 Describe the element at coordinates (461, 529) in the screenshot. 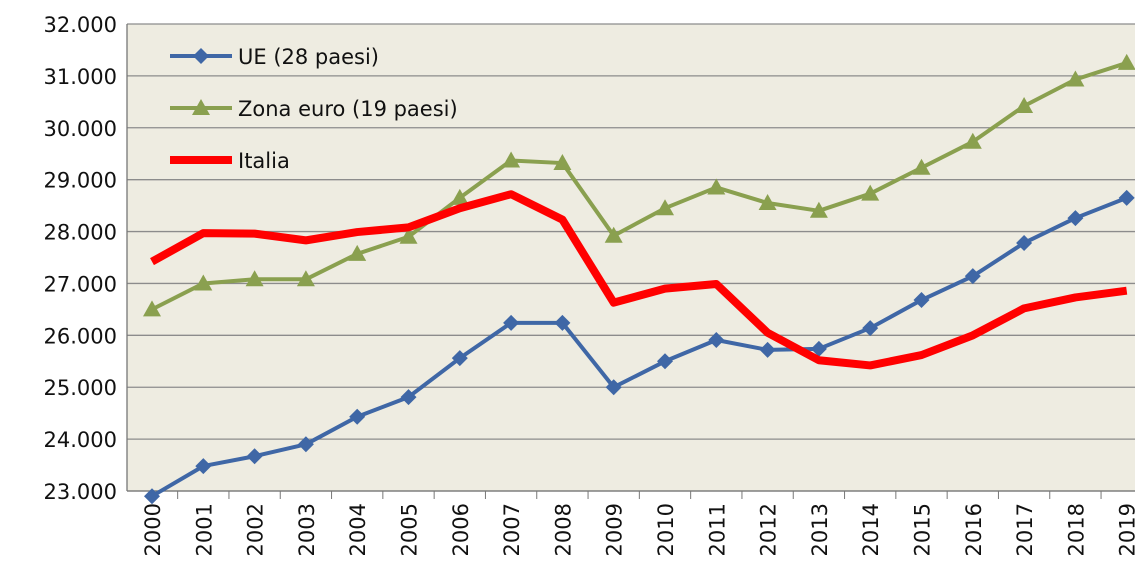

I see `x-tick-label: 2006` at that location.